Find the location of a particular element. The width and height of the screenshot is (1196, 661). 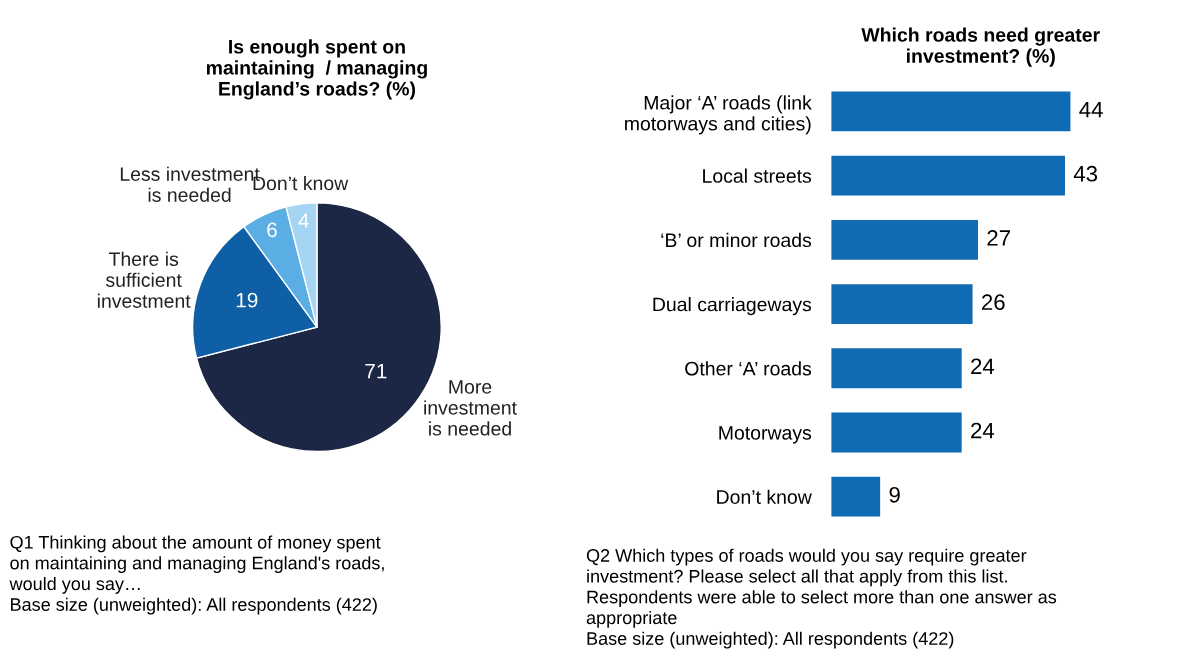

data-label: 71 is located at coordinates (376, 371).